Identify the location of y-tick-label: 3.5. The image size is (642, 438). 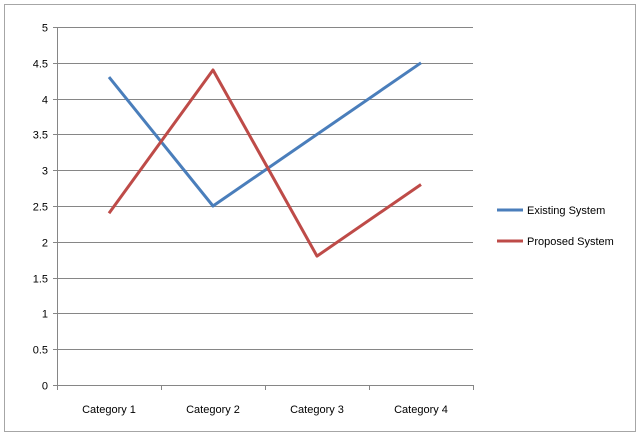
(40, 136).